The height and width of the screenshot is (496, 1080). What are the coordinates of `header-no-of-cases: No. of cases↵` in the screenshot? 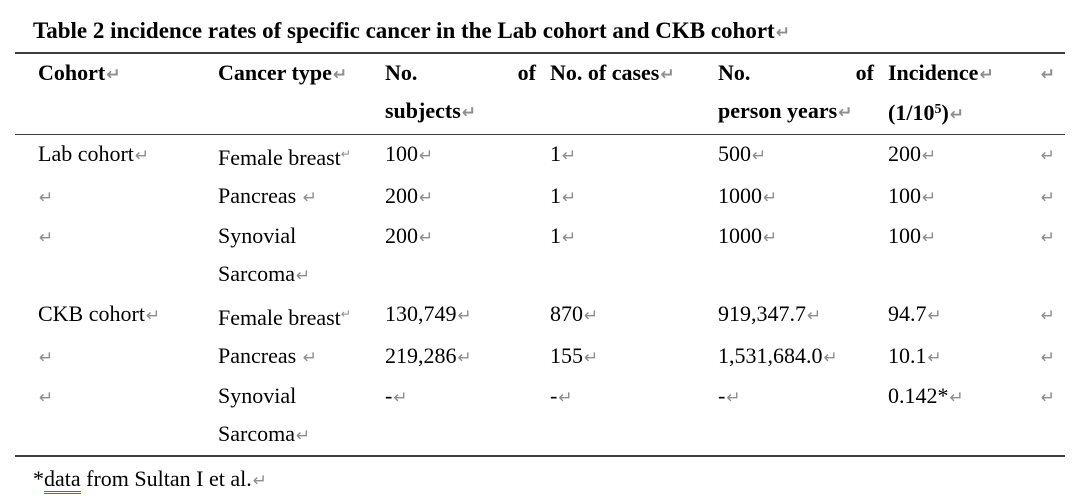 It's located at (634, 94).